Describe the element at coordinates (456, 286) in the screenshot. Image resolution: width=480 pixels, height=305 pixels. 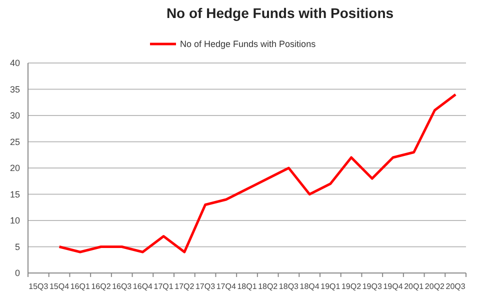
I see `x-tick-label: 20Q3` at that location.